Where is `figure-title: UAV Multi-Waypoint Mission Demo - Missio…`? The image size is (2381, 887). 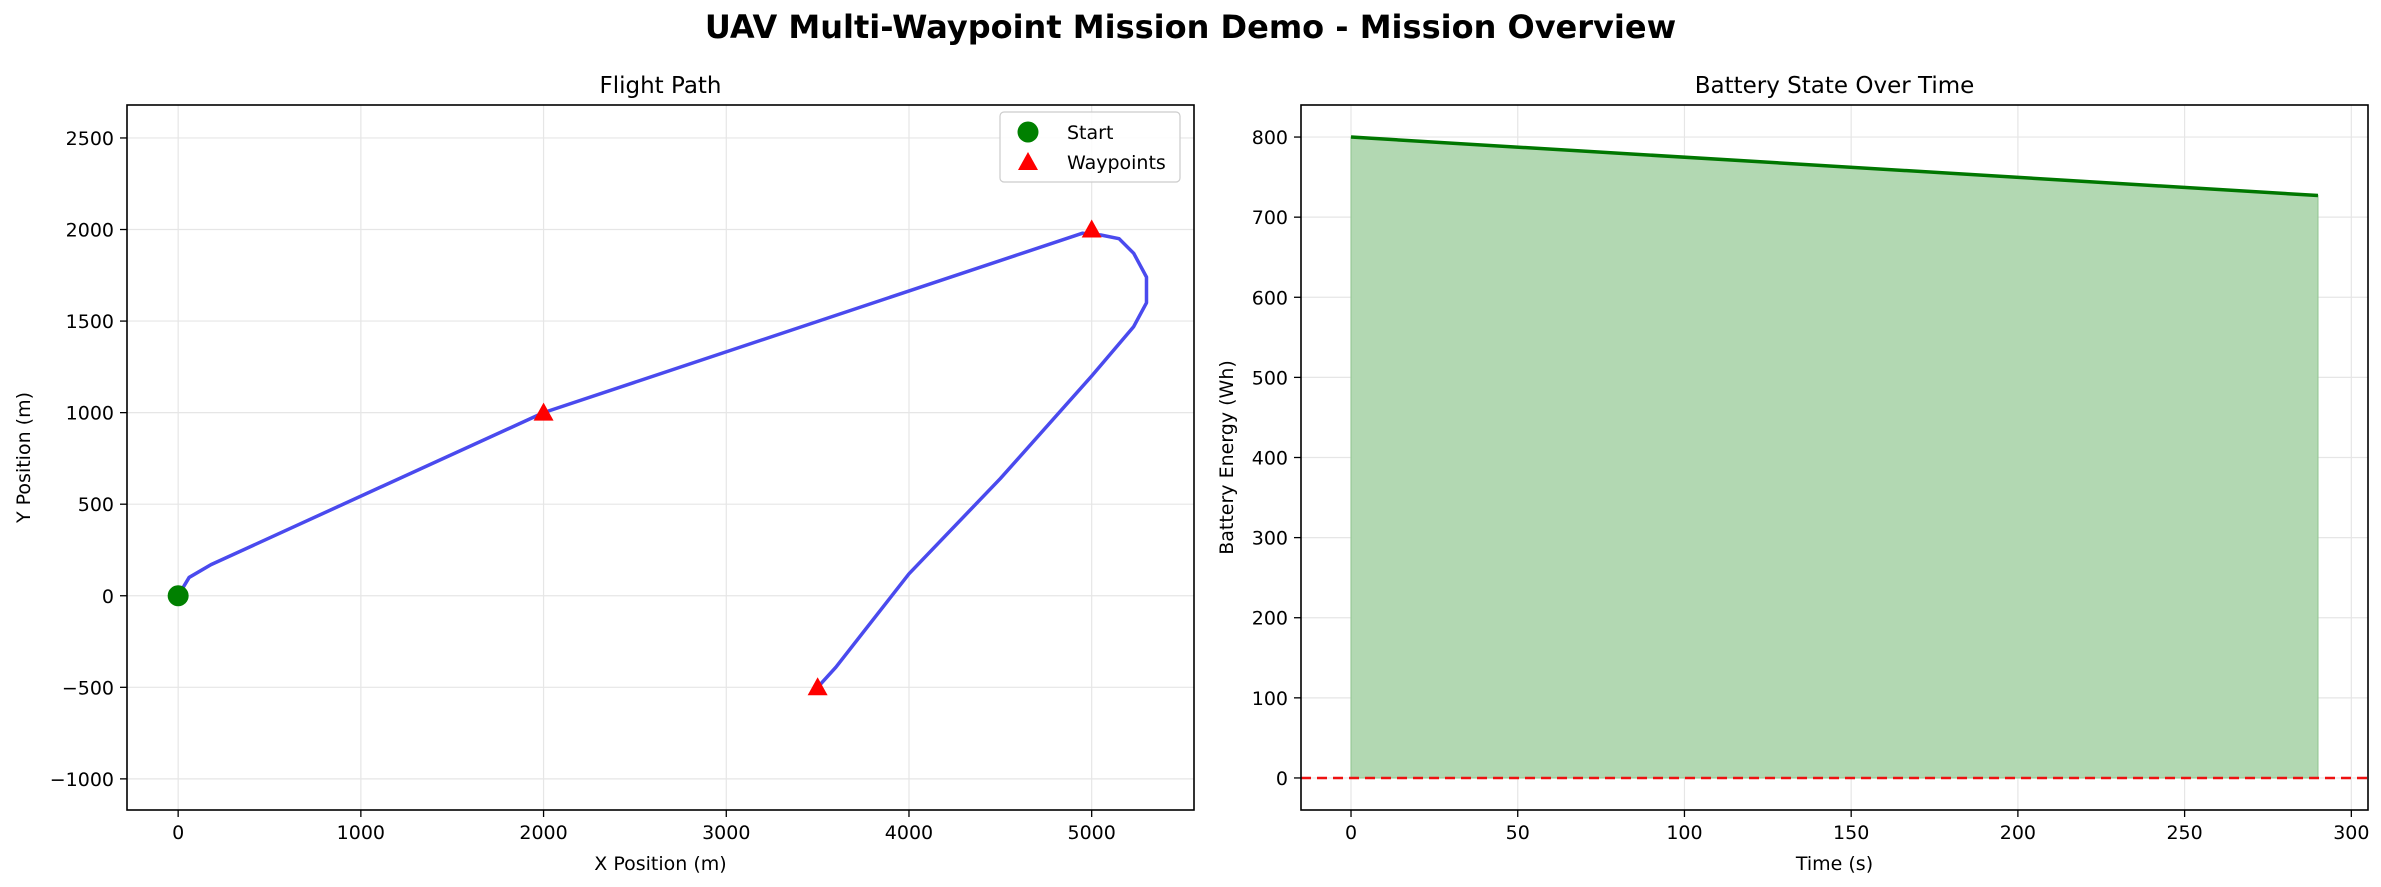
figure-title: UAV Multi-Waypoint Mission Demo - Missio… is located at coordinates (1190, 27).